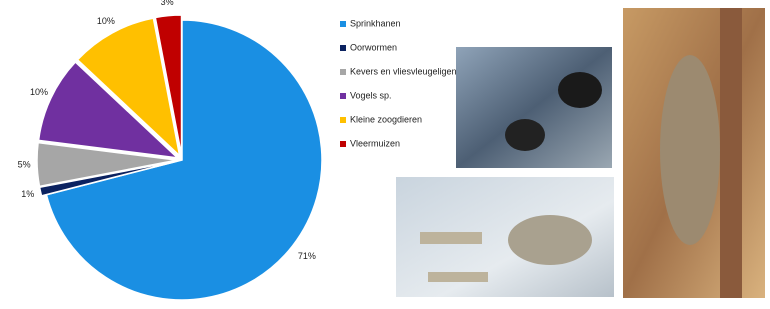  I want to click on legend-label: Sprinkhanen, so click(375, 23).